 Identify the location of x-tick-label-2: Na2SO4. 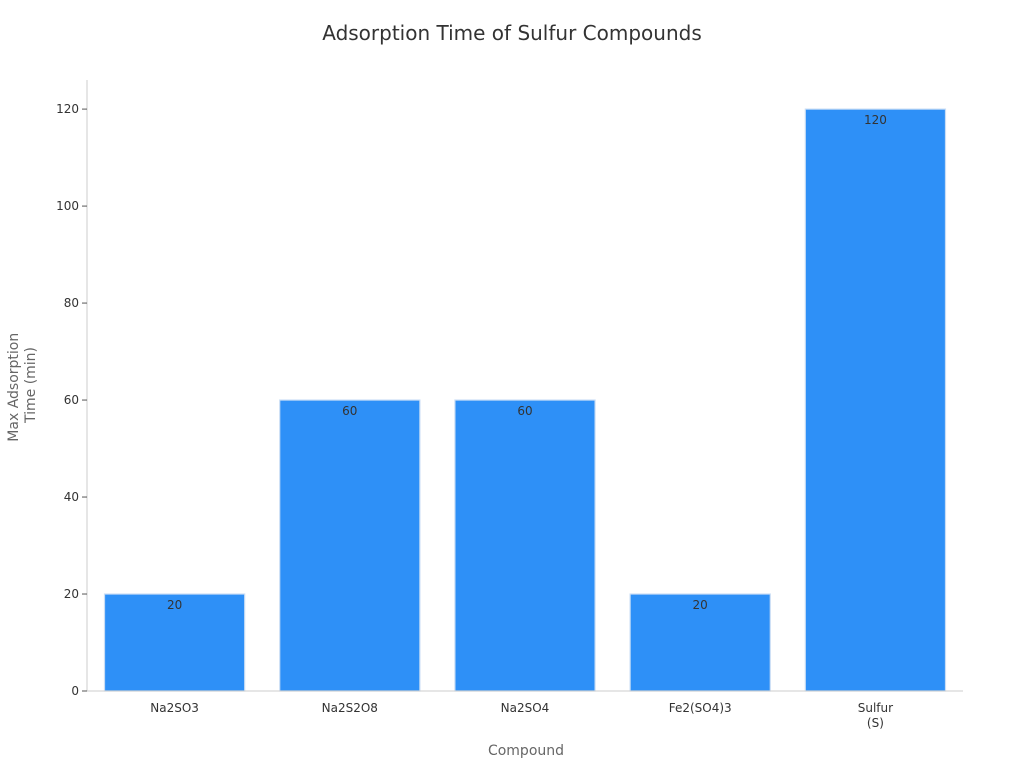
(525, 708).